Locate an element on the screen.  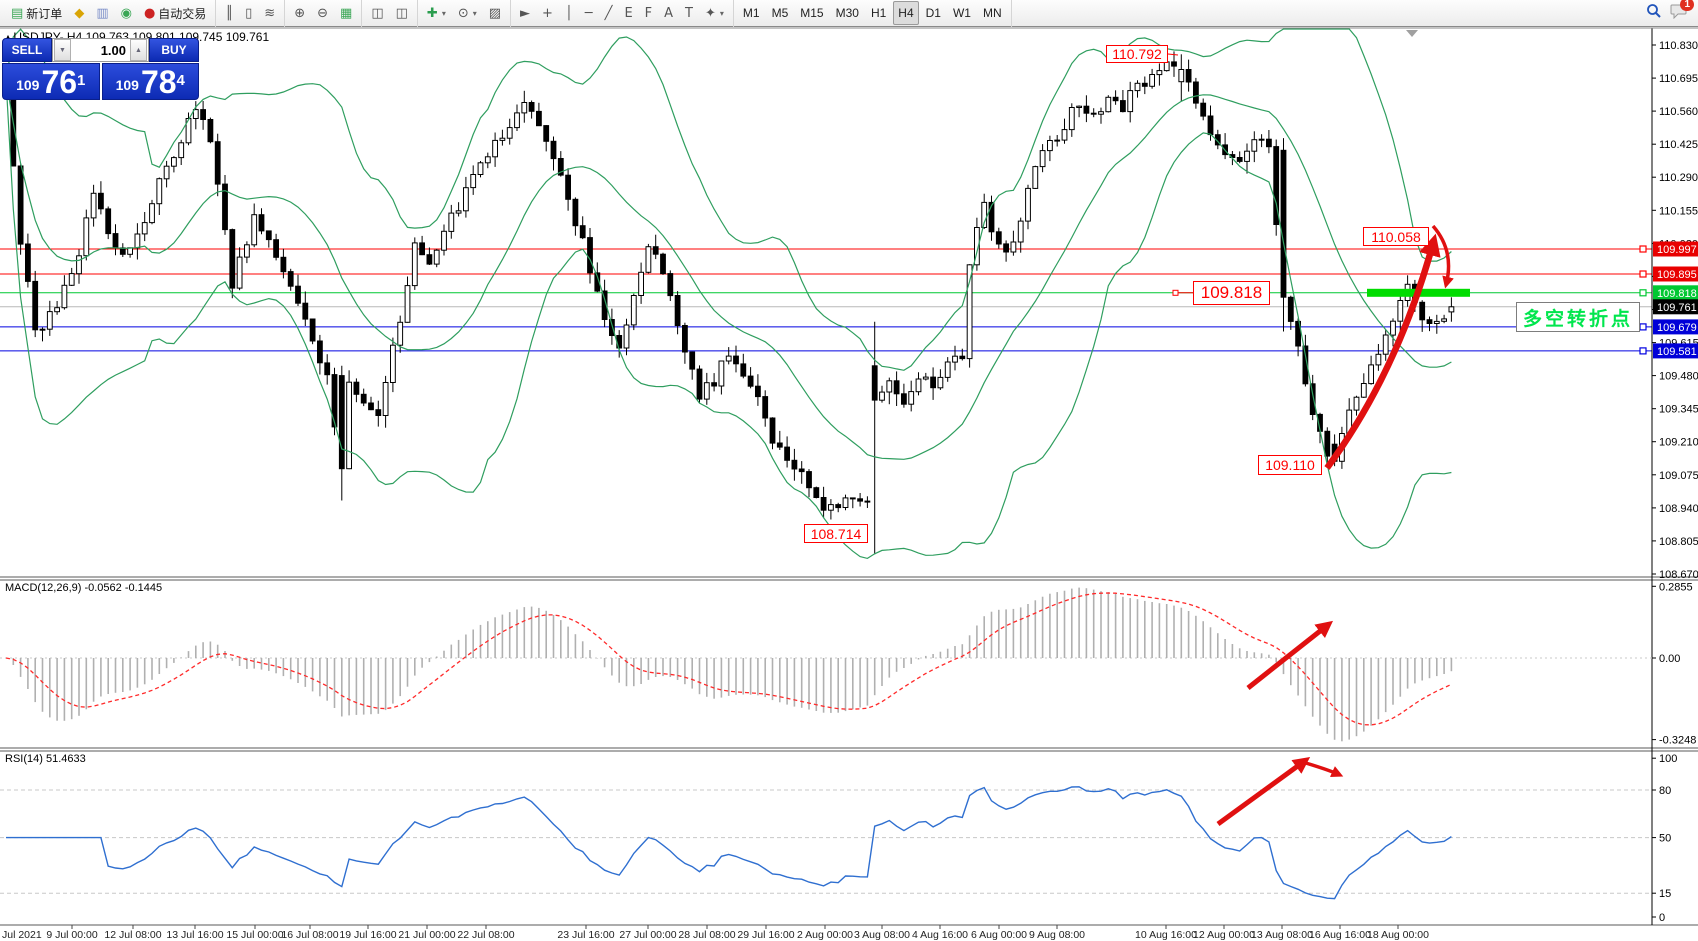
toolbar-group-objects: ✚ ▾ ⊙ ▾ ▨ is located at coordinates (465, 13).